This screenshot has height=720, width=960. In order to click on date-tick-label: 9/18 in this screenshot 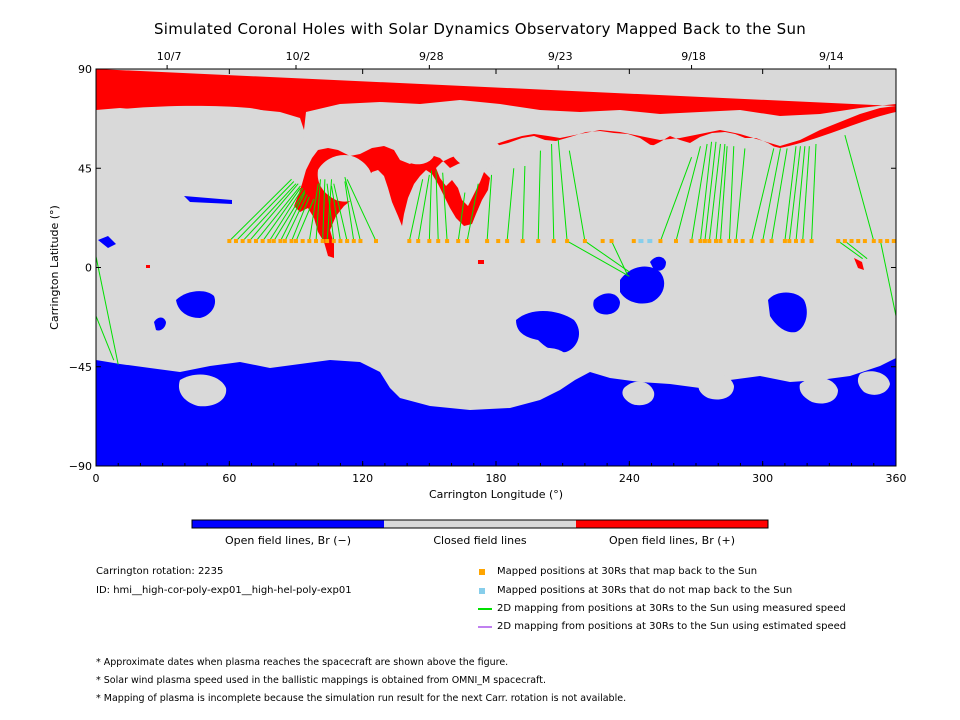, I will do `click(693, 56)`.